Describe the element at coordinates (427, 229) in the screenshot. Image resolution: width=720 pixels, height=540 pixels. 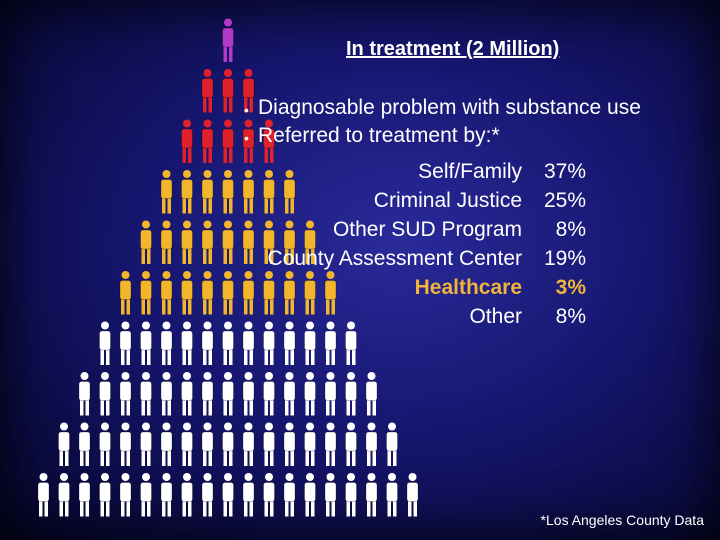
I see `referral-label: Other SUD Program` at that location.